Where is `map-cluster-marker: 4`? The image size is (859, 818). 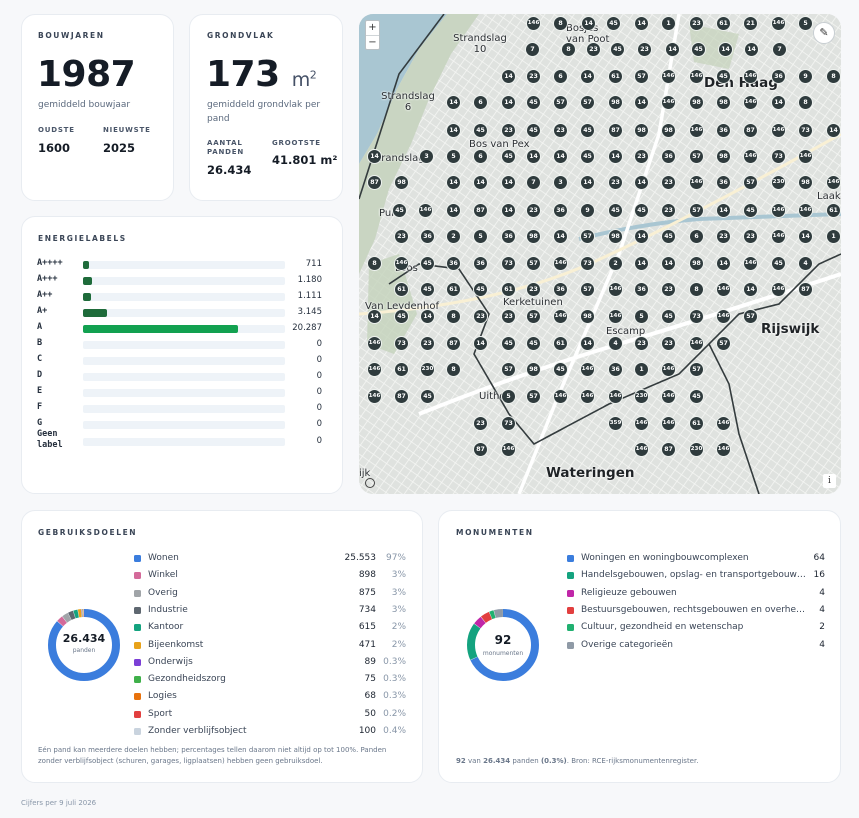
map-cluster-marker: 4 is located at coordinates (805, 263).